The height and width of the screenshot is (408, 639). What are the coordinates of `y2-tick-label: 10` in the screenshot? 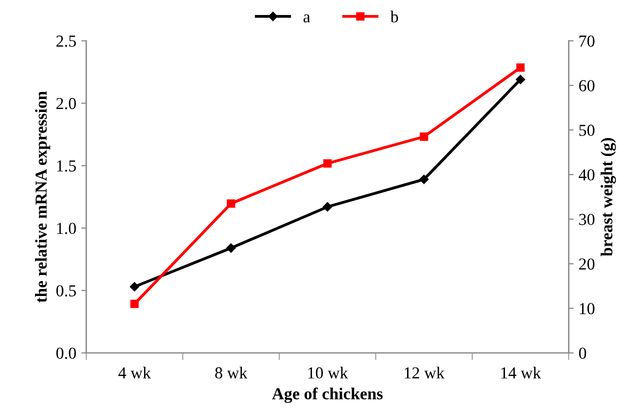 It's located at (587, 308).